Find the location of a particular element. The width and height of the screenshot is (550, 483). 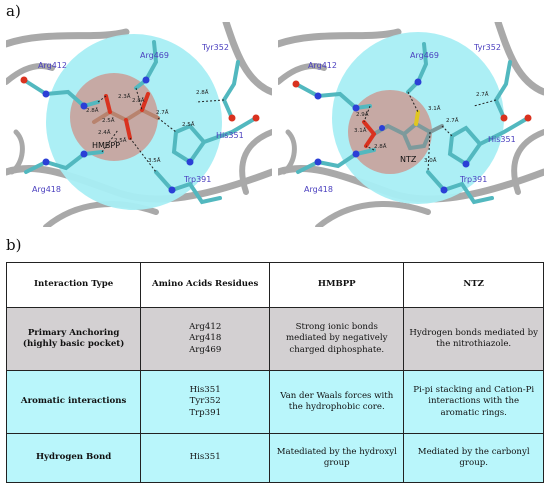

header-ntz: NTZ is located at coordinates (473, 285).